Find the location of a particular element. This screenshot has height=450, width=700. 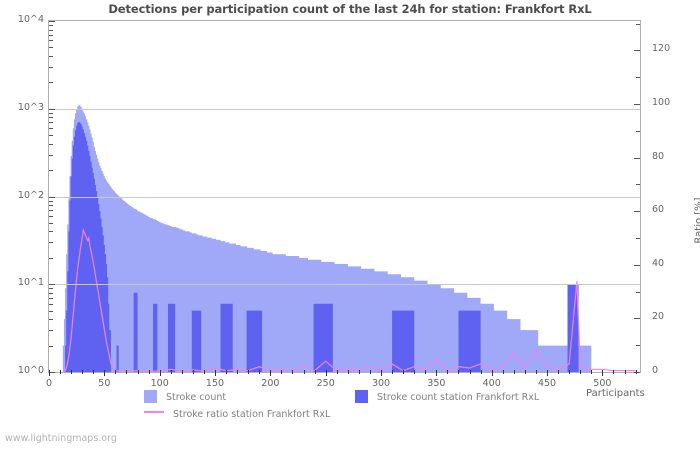

legend-label-stroke-count: Stroke count is located at coordinates (196, 397).